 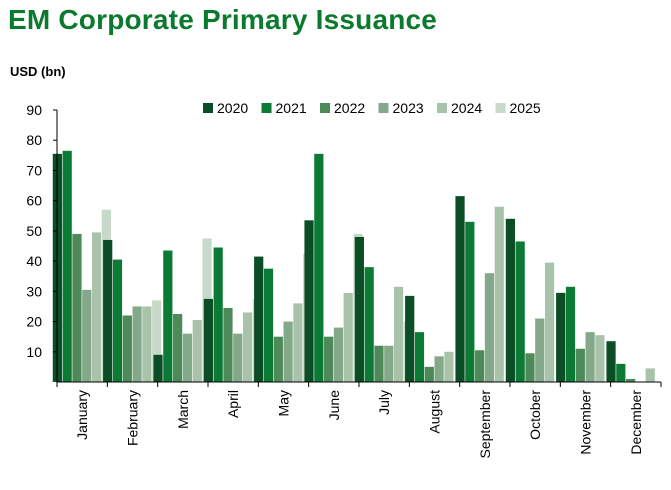 I want to click on bar-2023-january, so click(x=87, y=335).